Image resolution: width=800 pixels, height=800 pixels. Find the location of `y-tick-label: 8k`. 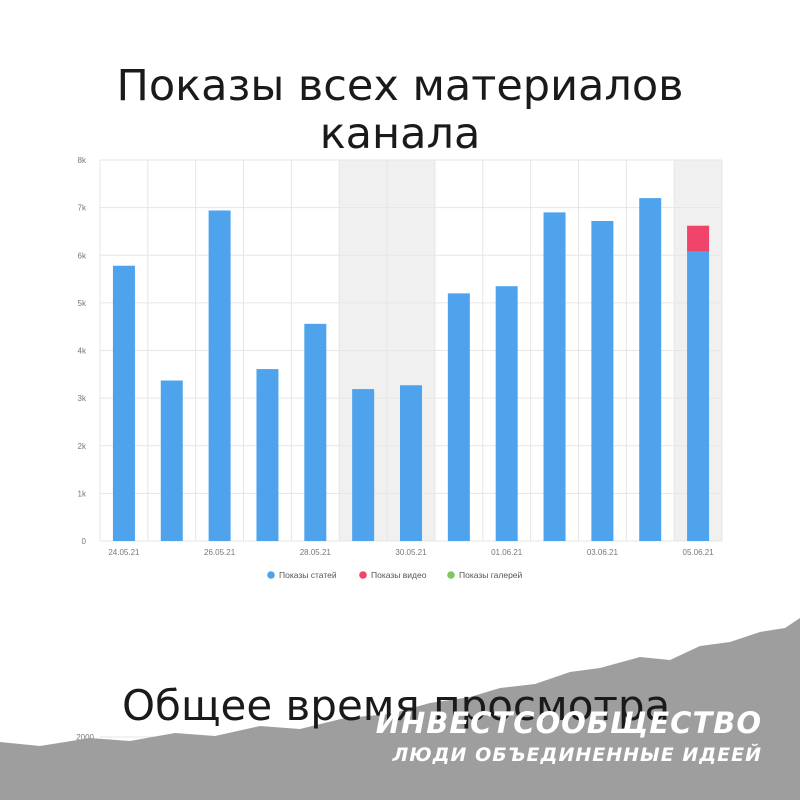

y-tick-label: 8k is located at coordinates (82, 160).